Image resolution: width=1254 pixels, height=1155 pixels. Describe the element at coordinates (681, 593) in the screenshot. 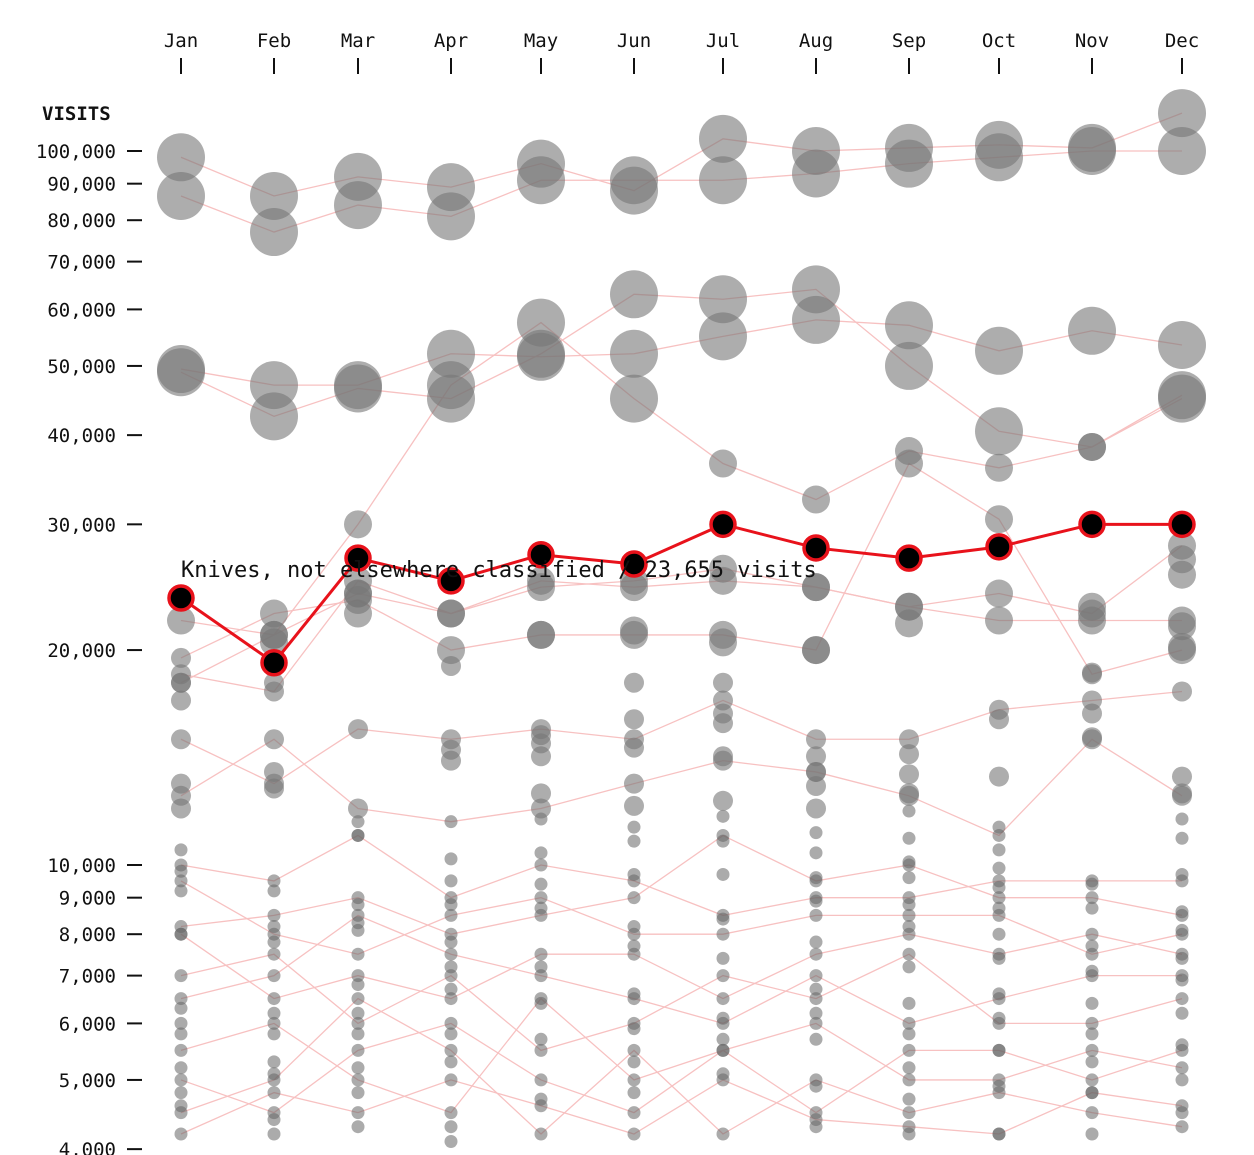

I see `highlighted-series` at that location.